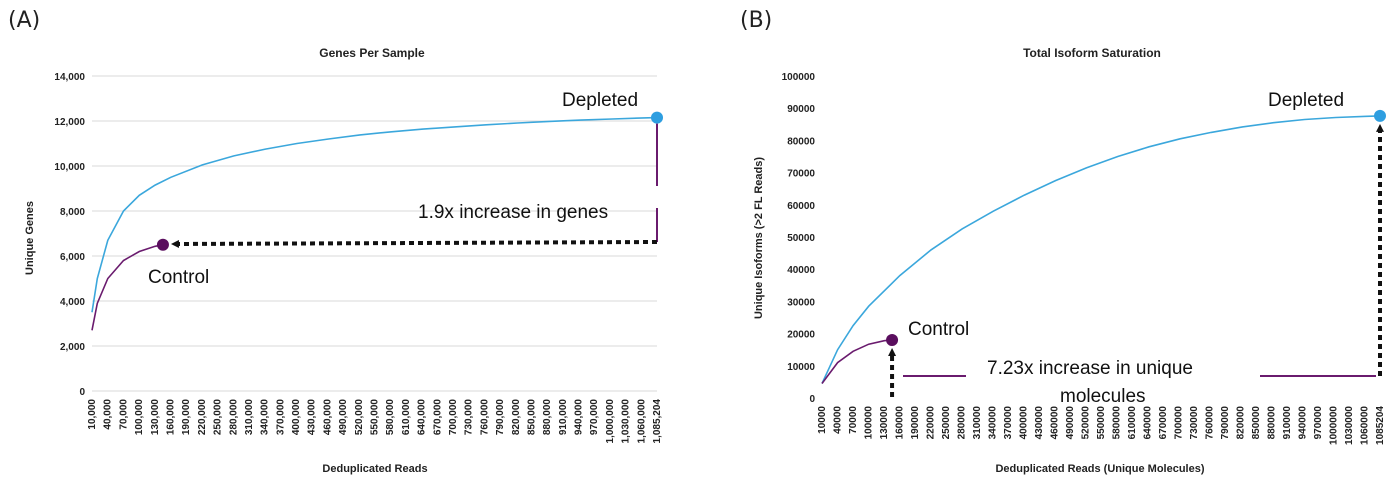 The width and height of the screenshot is (1388, 478). What do you see at coordinates (579, 417) in the screenshot?
I see `x-tick-label: 940,000` at bounding box center [579, 417].